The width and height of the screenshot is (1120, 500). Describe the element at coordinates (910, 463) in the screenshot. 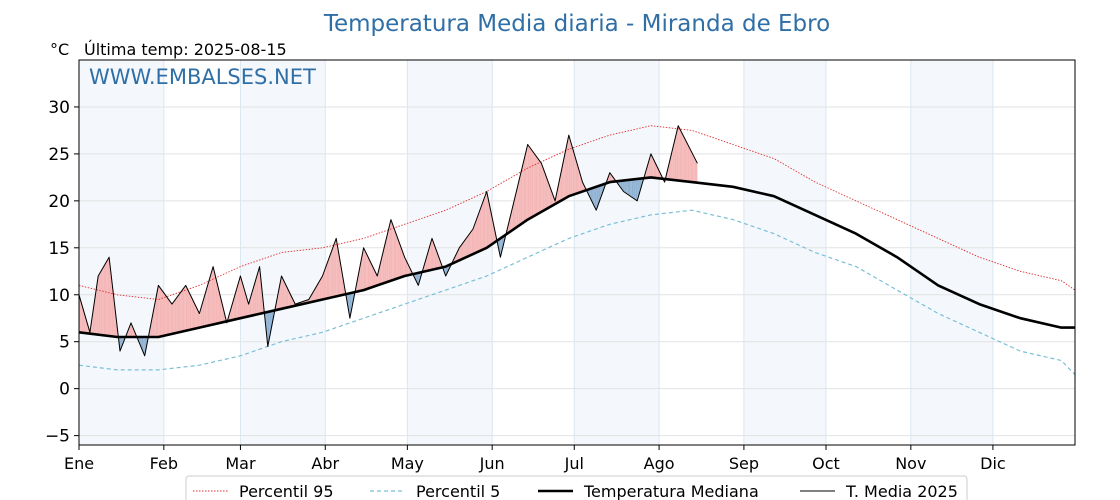

I see `x-tick-label: Nov` at that location.